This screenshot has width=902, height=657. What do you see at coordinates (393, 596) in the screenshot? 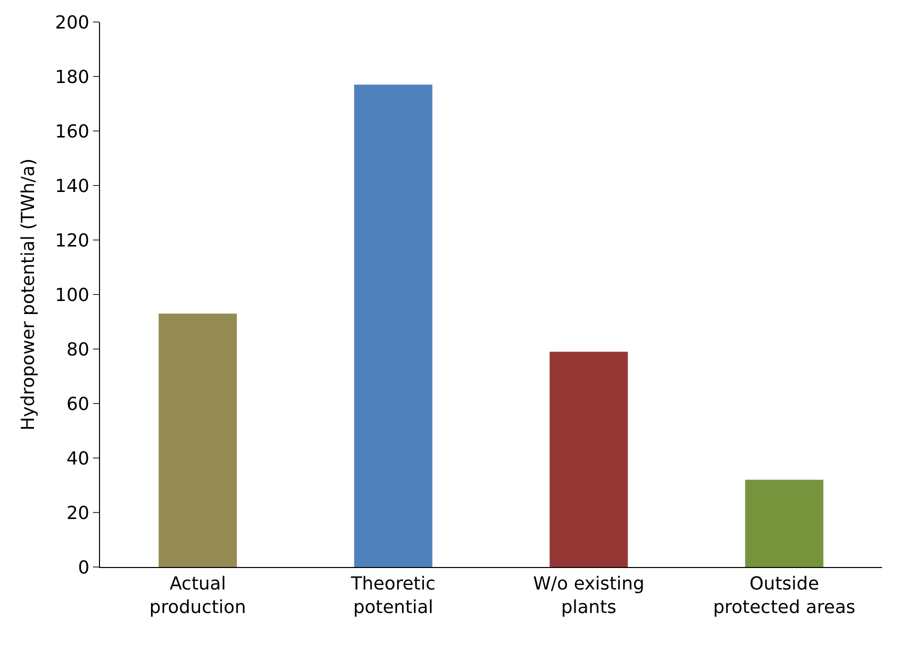
I see `x-tick-label: Theoretic potential` at bounding box center [393, 596].